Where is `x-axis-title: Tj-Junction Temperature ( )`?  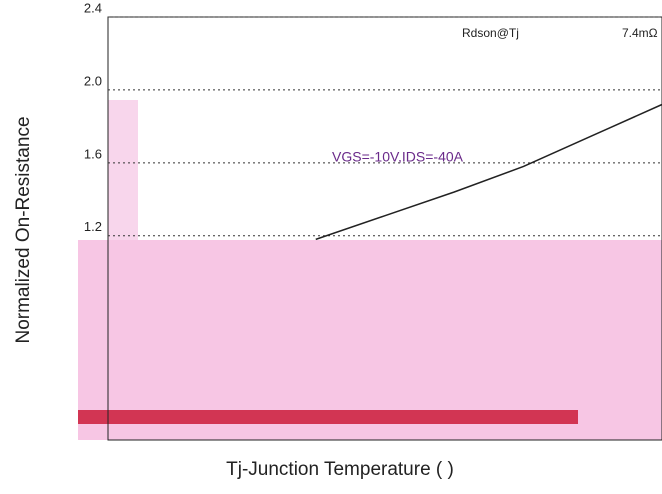 x-axis-title: Tj-Junction Temperature ( ) is located at coordinates (340, 469).